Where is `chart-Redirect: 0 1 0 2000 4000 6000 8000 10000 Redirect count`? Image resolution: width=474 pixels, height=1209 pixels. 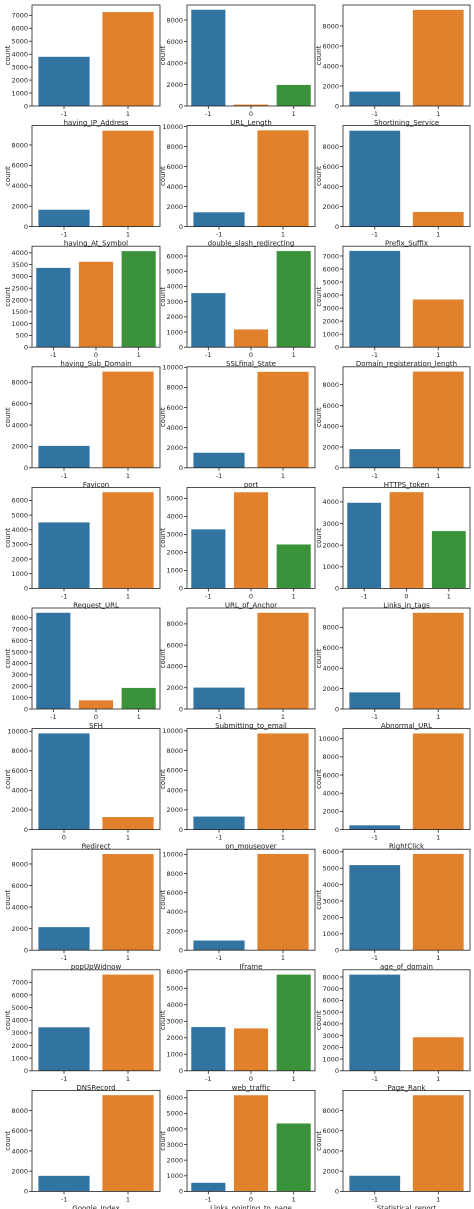
chart-Redirect: 0 1 0 2000 4000 6000 8000 10000 Redirect count is located at coordinates (82, 789).